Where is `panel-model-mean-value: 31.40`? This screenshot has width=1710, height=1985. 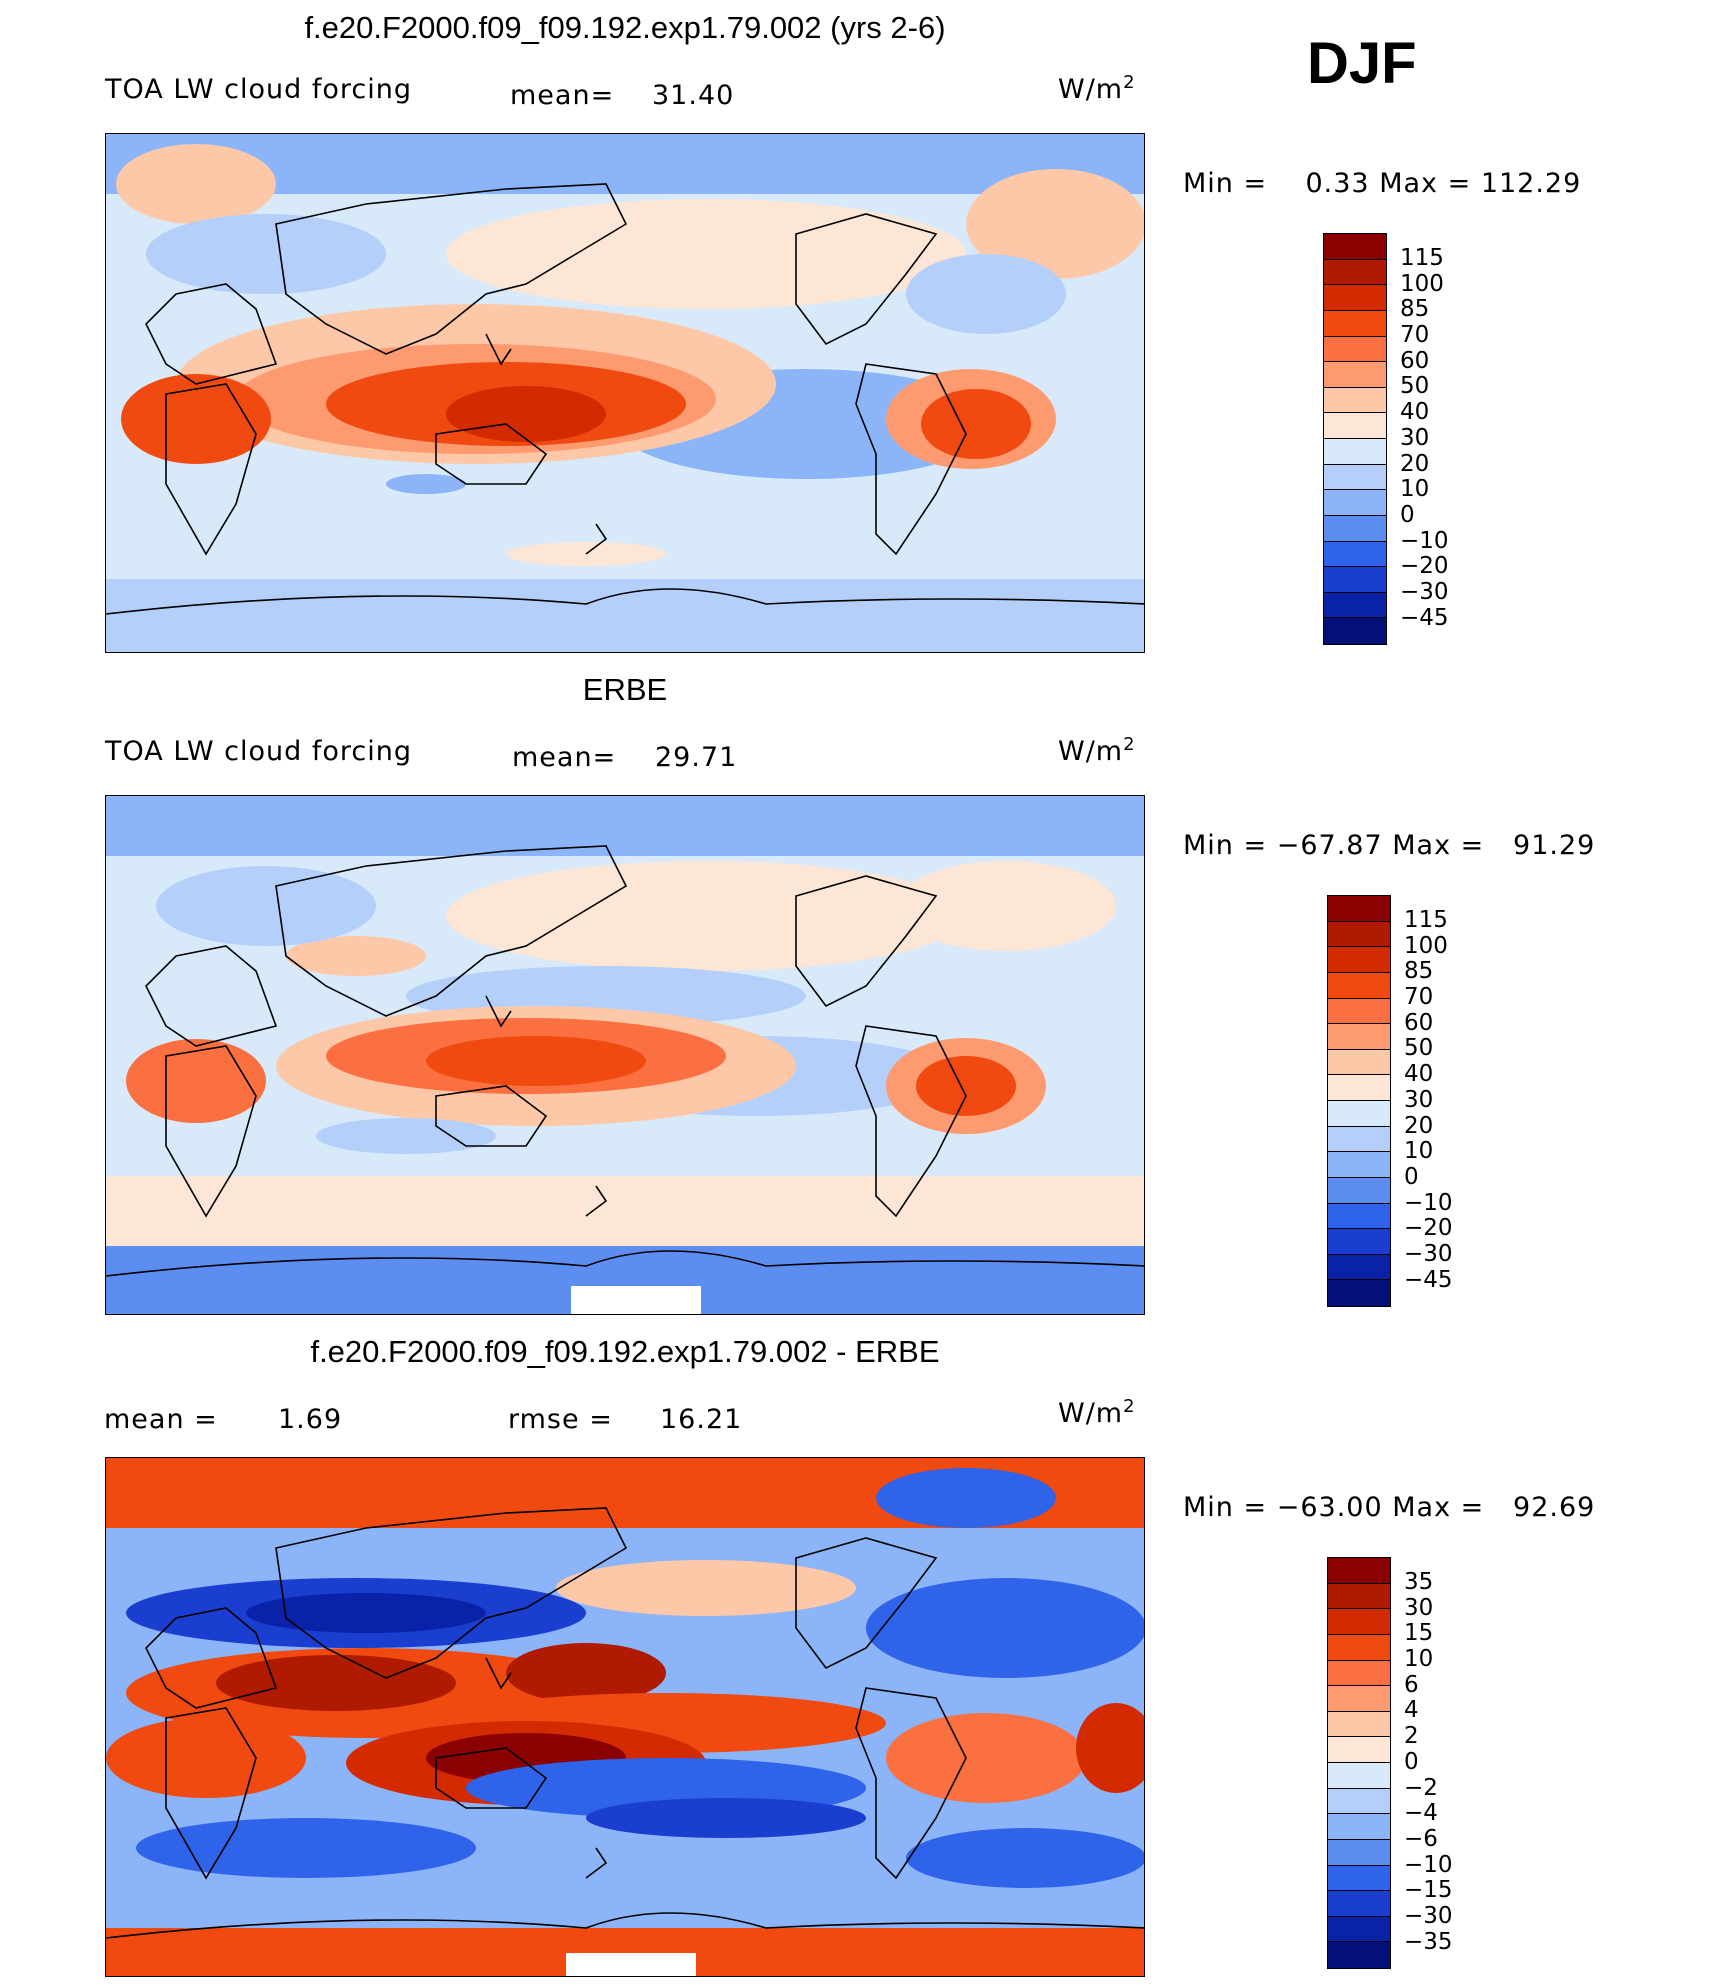 panel-model-mean-value: 31.40 is located at coordinates (693, 95).